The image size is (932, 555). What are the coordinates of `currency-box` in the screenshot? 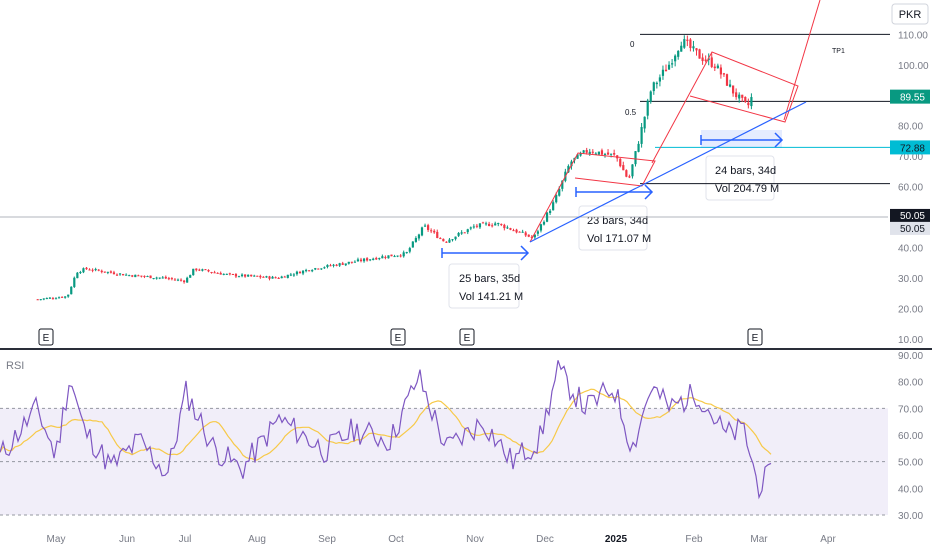 It's located at (910, 14).